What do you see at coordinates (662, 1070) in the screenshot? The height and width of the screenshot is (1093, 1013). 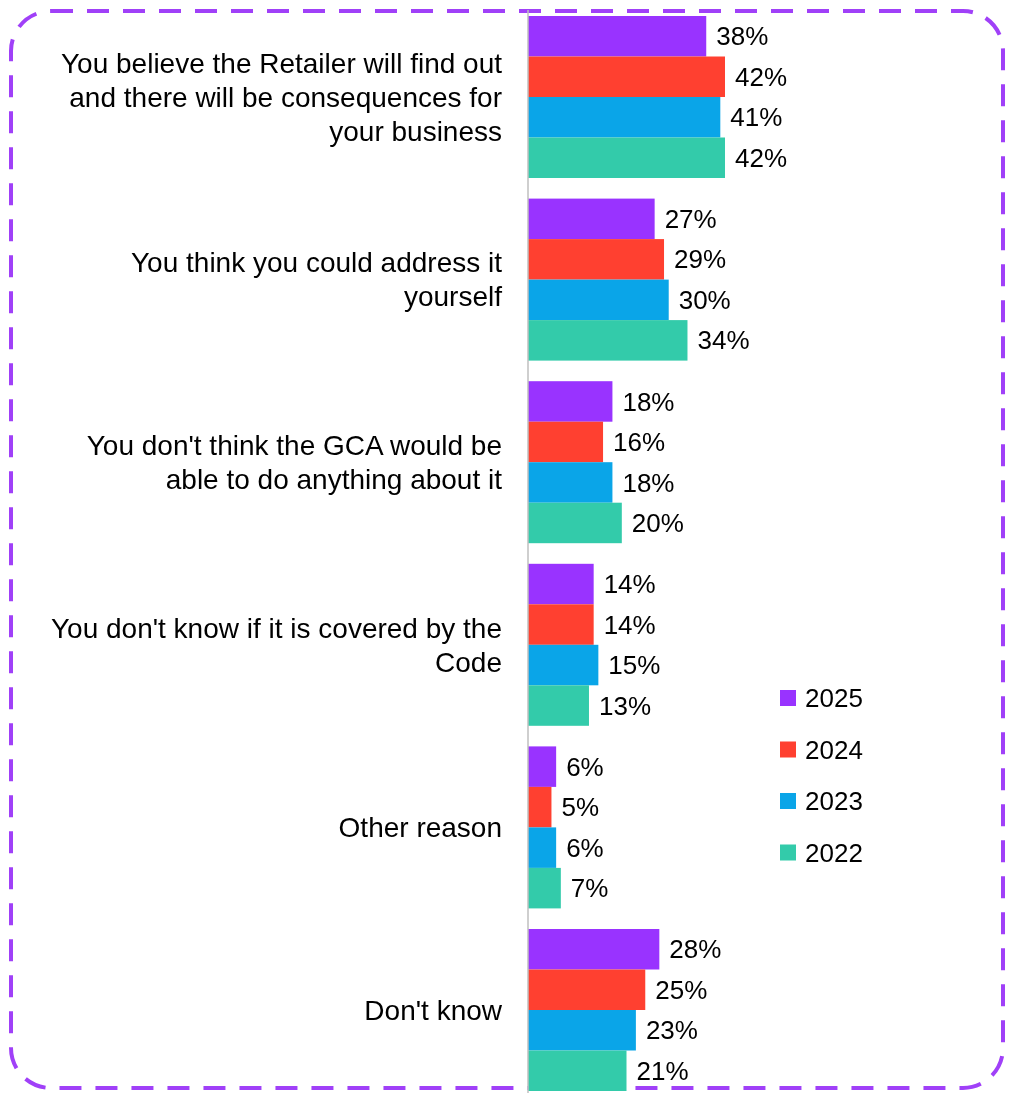 I see `data-label: 21%` at bounding box center [662, 1070].